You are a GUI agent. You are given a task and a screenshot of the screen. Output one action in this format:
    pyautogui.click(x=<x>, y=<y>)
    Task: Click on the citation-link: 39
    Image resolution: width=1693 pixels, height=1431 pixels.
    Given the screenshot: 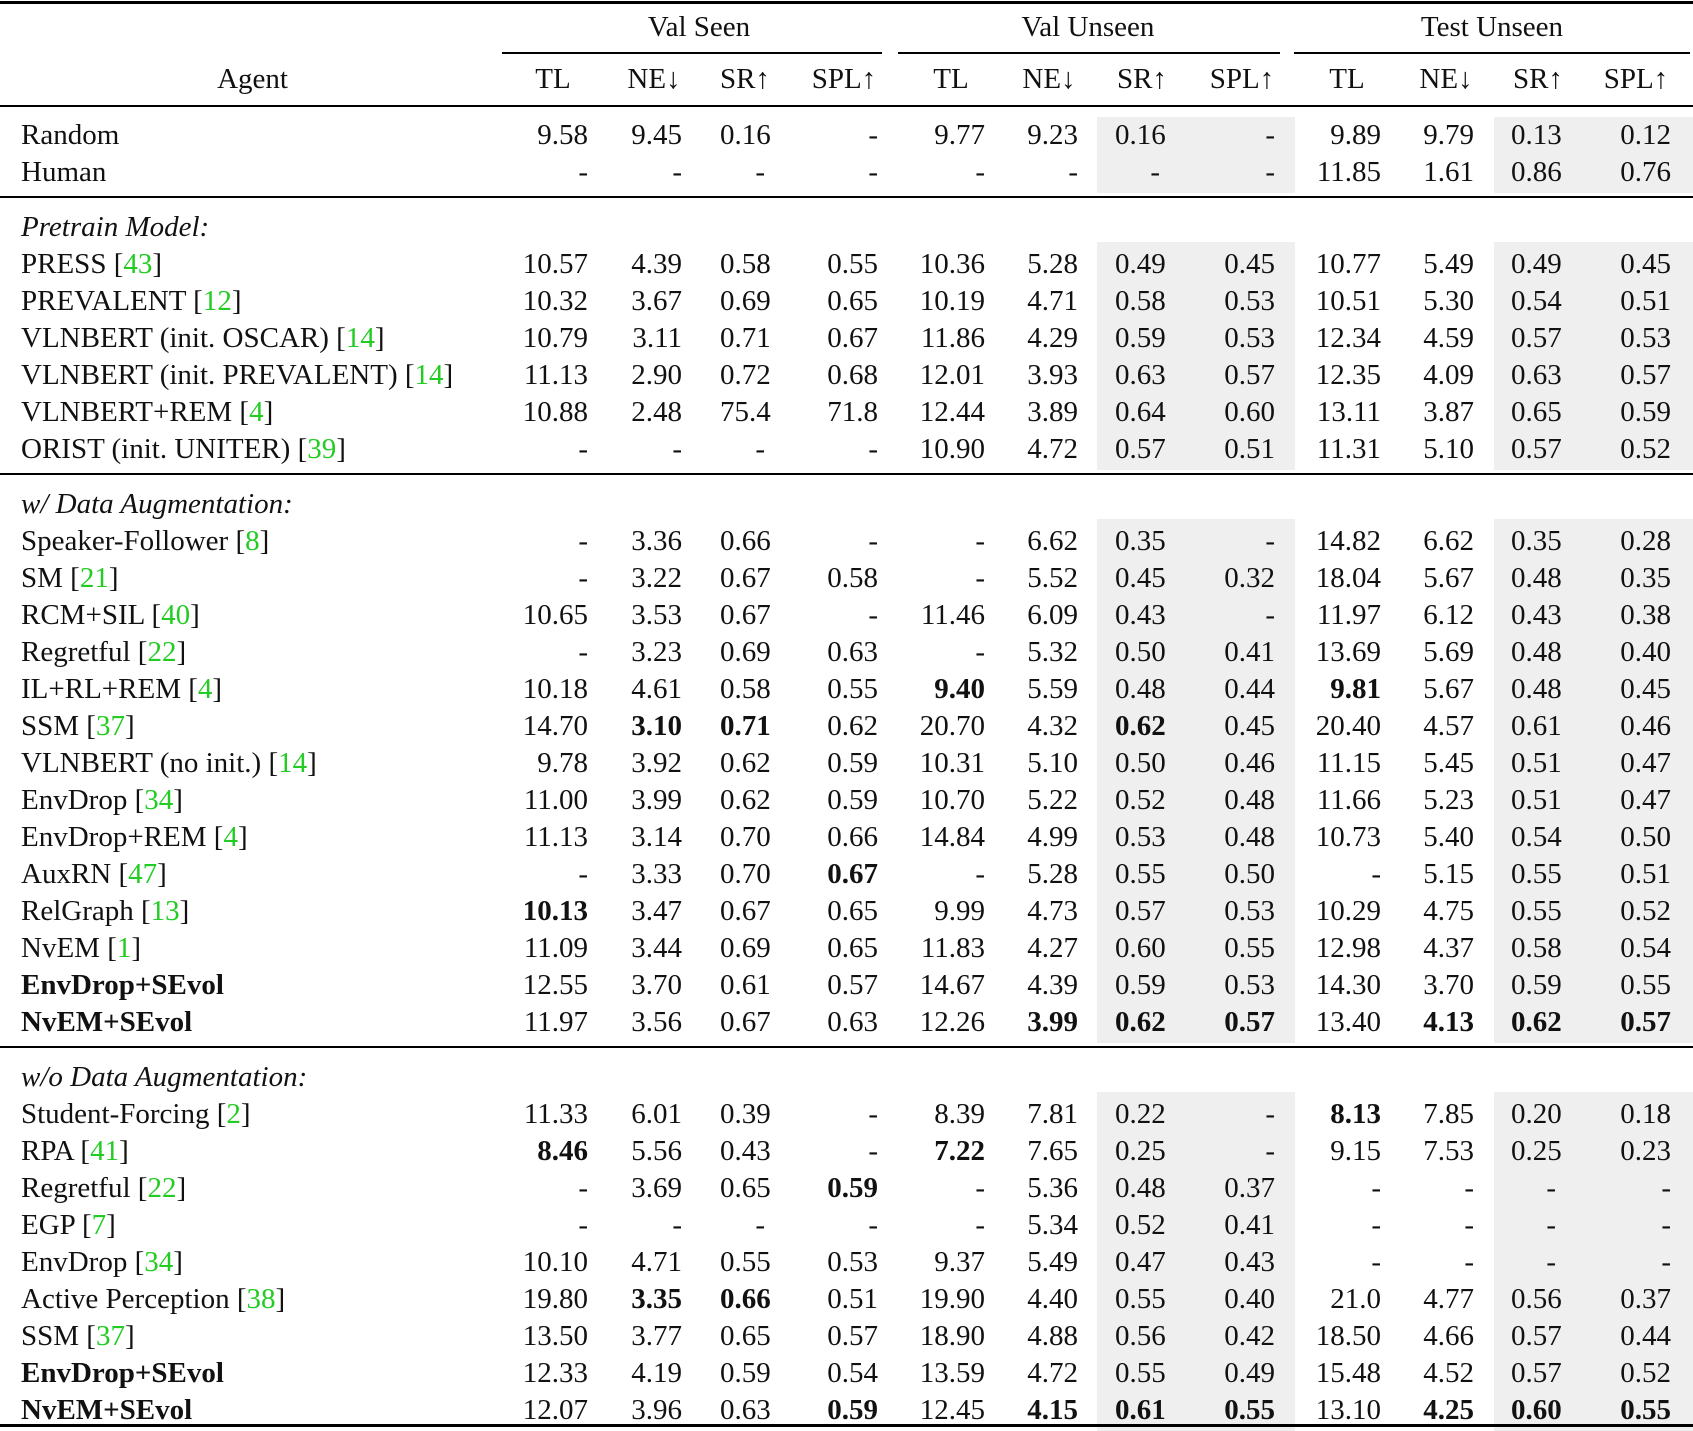 What is the action you would take?
    pyautogui.click(x=322, y=449)
    